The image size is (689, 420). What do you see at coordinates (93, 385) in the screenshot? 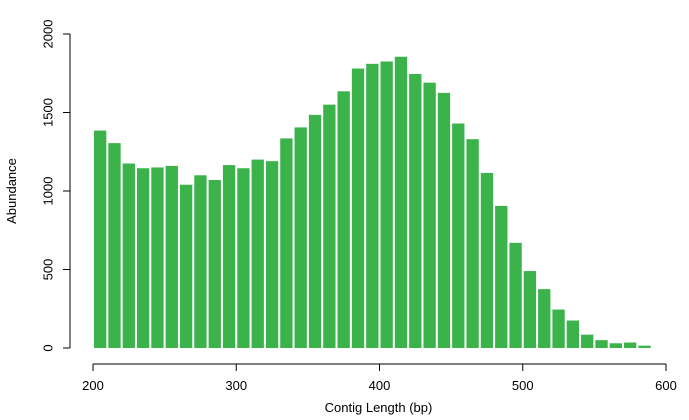
I see `x-tick-label-0: 200` at bounding box center [93, 385].